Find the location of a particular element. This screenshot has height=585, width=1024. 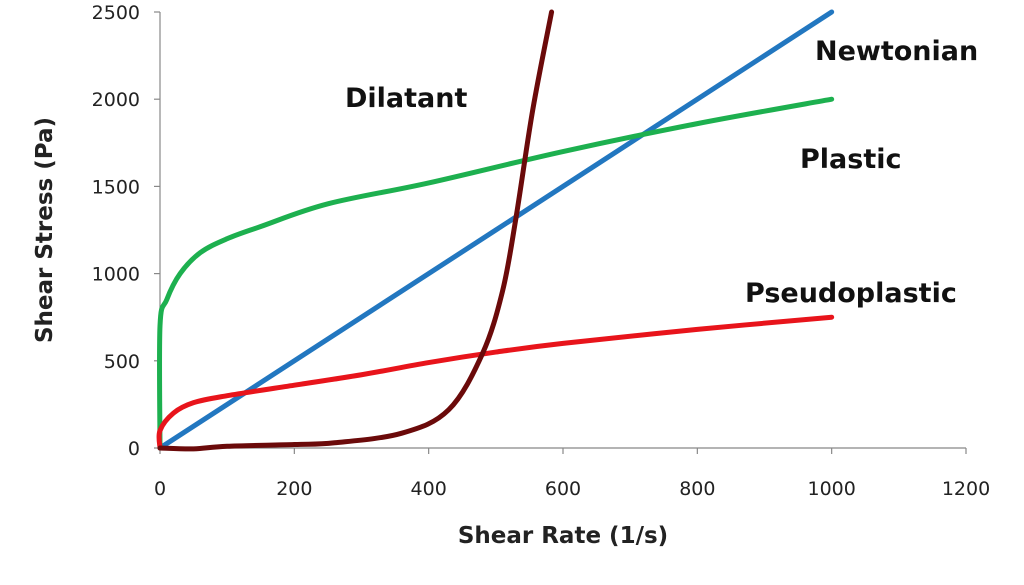

x-tick-label: 1200 is located at coordinates (966, 489).